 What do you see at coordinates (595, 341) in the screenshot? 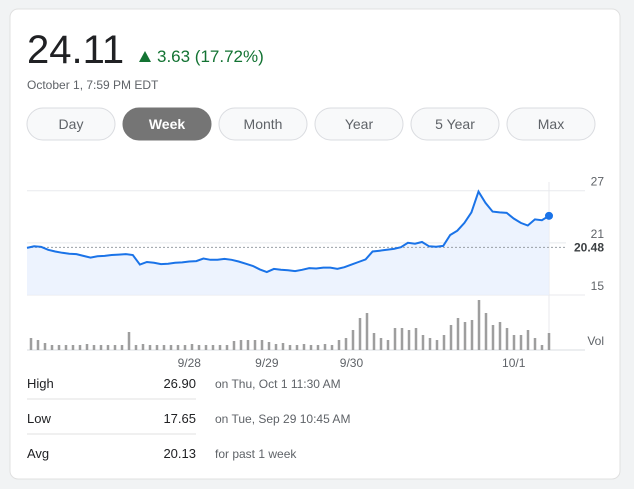
I see `volume-label: Vol` at bounding box center [595, 341].